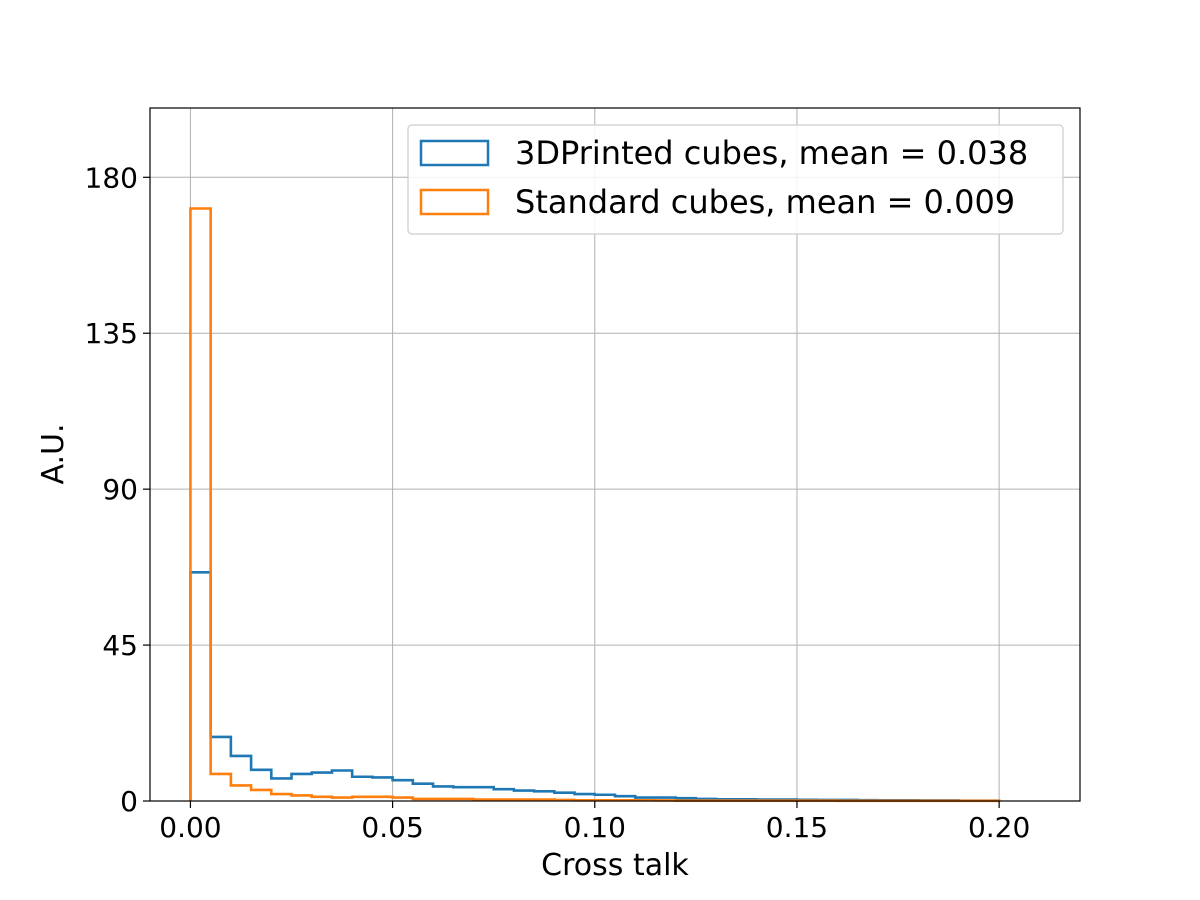 Image resolution: width=1200 pixels, height=900 pixels. What do you see at coordinates (53, 453) in the screenshot?
I see `y-axis-label: A.U.` at bounding box center [53, 453].